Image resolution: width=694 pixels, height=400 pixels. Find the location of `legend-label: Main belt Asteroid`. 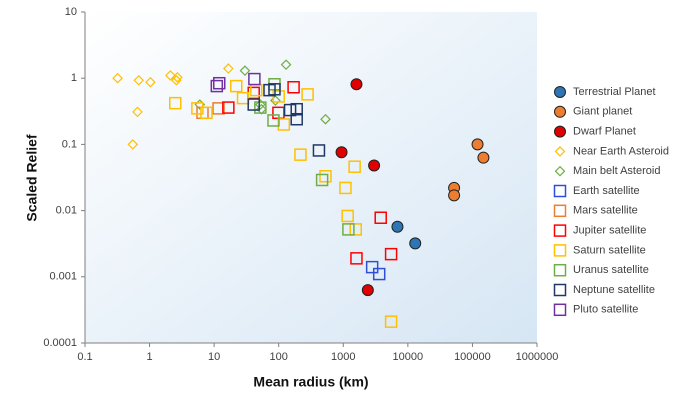

legend-label: Main belt Asteroid is located at coordinates (616, 171).